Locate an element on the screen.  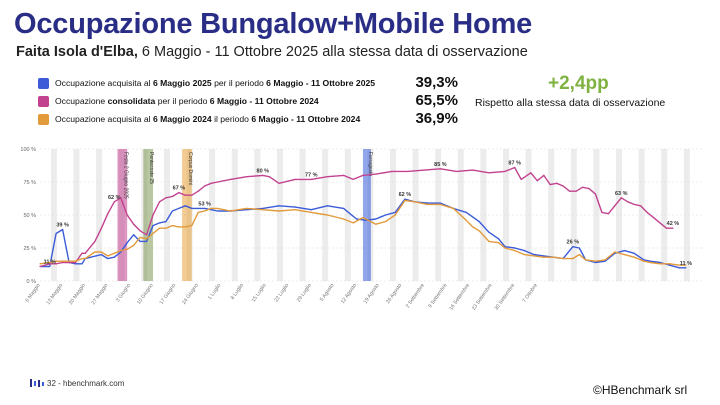
data-label: 42 % is located at coordinates (673, 224).